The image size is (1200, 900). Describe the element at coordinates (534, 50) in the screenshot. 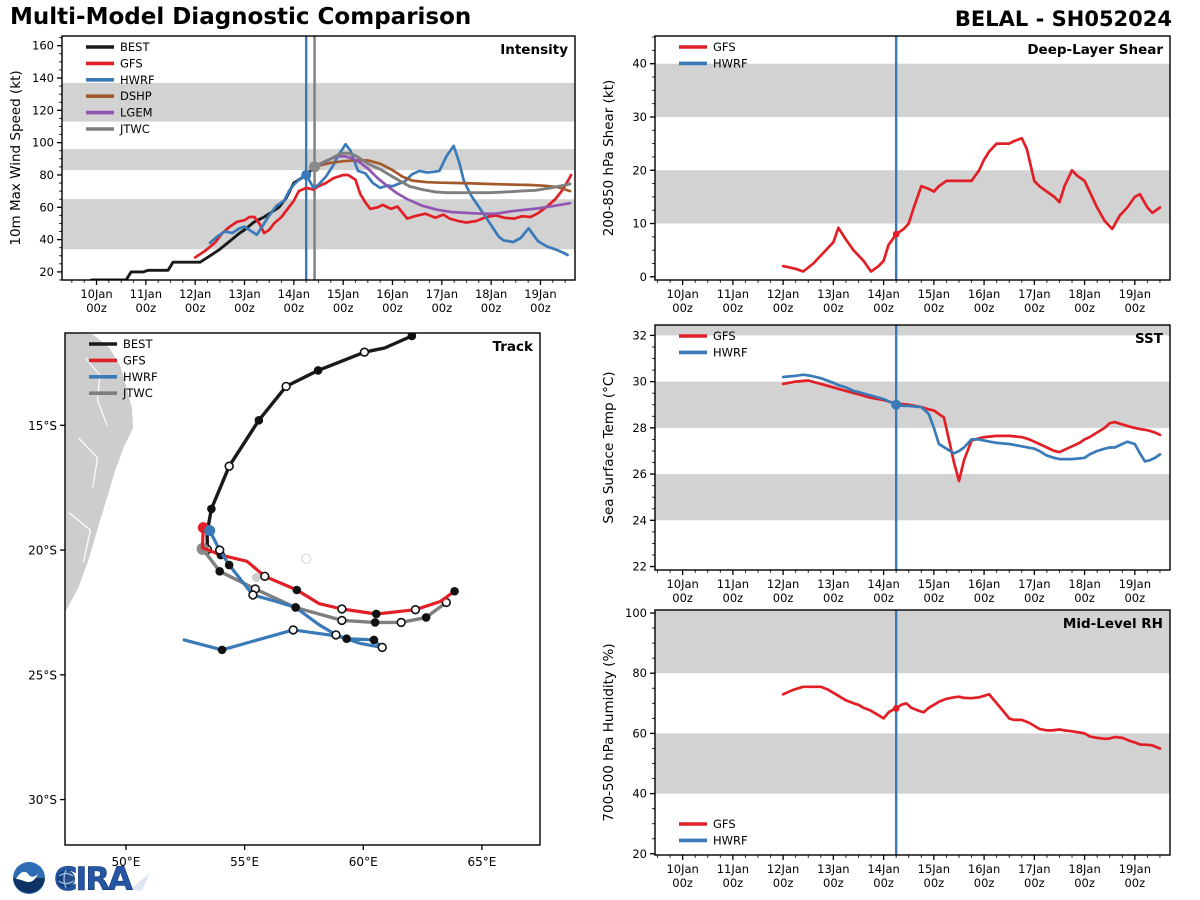

I see `intensity-title: Intensity` at that location.